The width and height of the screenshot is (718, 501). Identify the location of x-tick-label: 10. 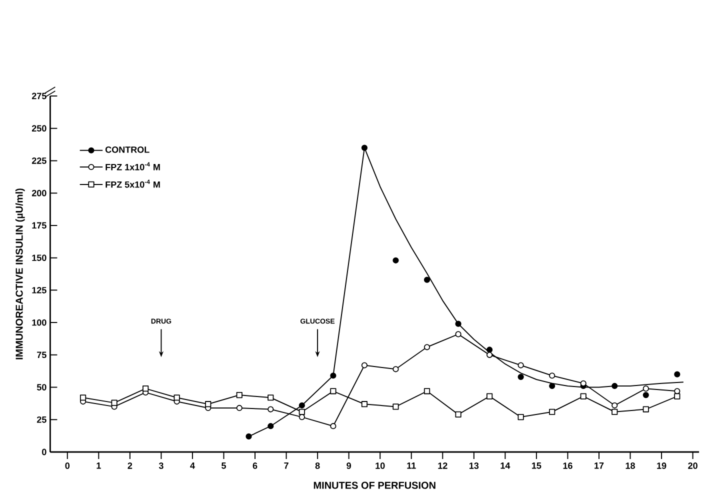
(380, 465).